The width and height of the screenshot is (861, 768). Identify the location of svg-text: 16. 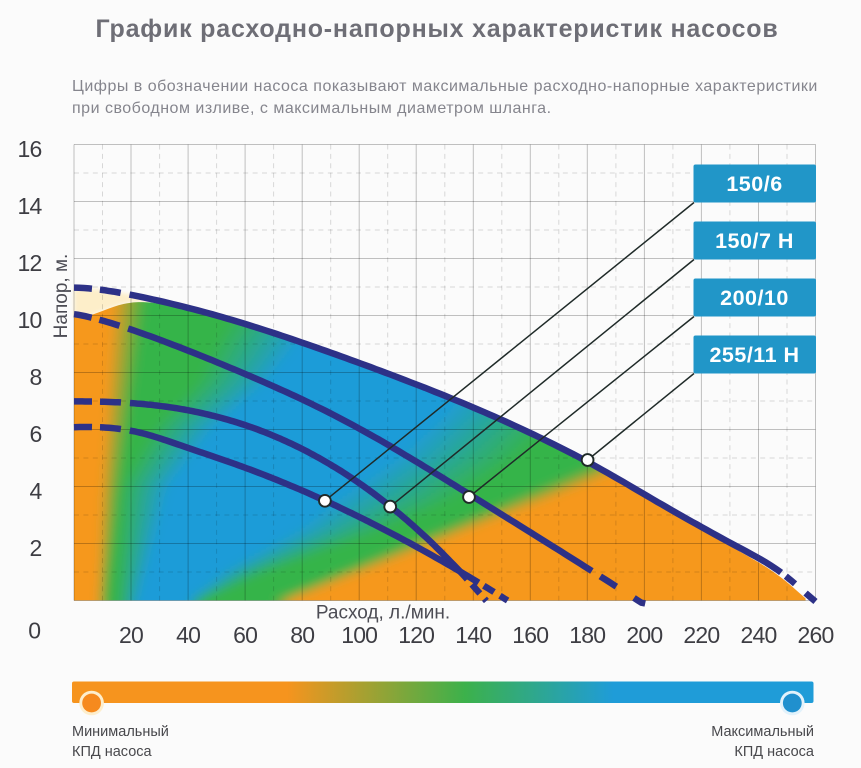
(30, 149).